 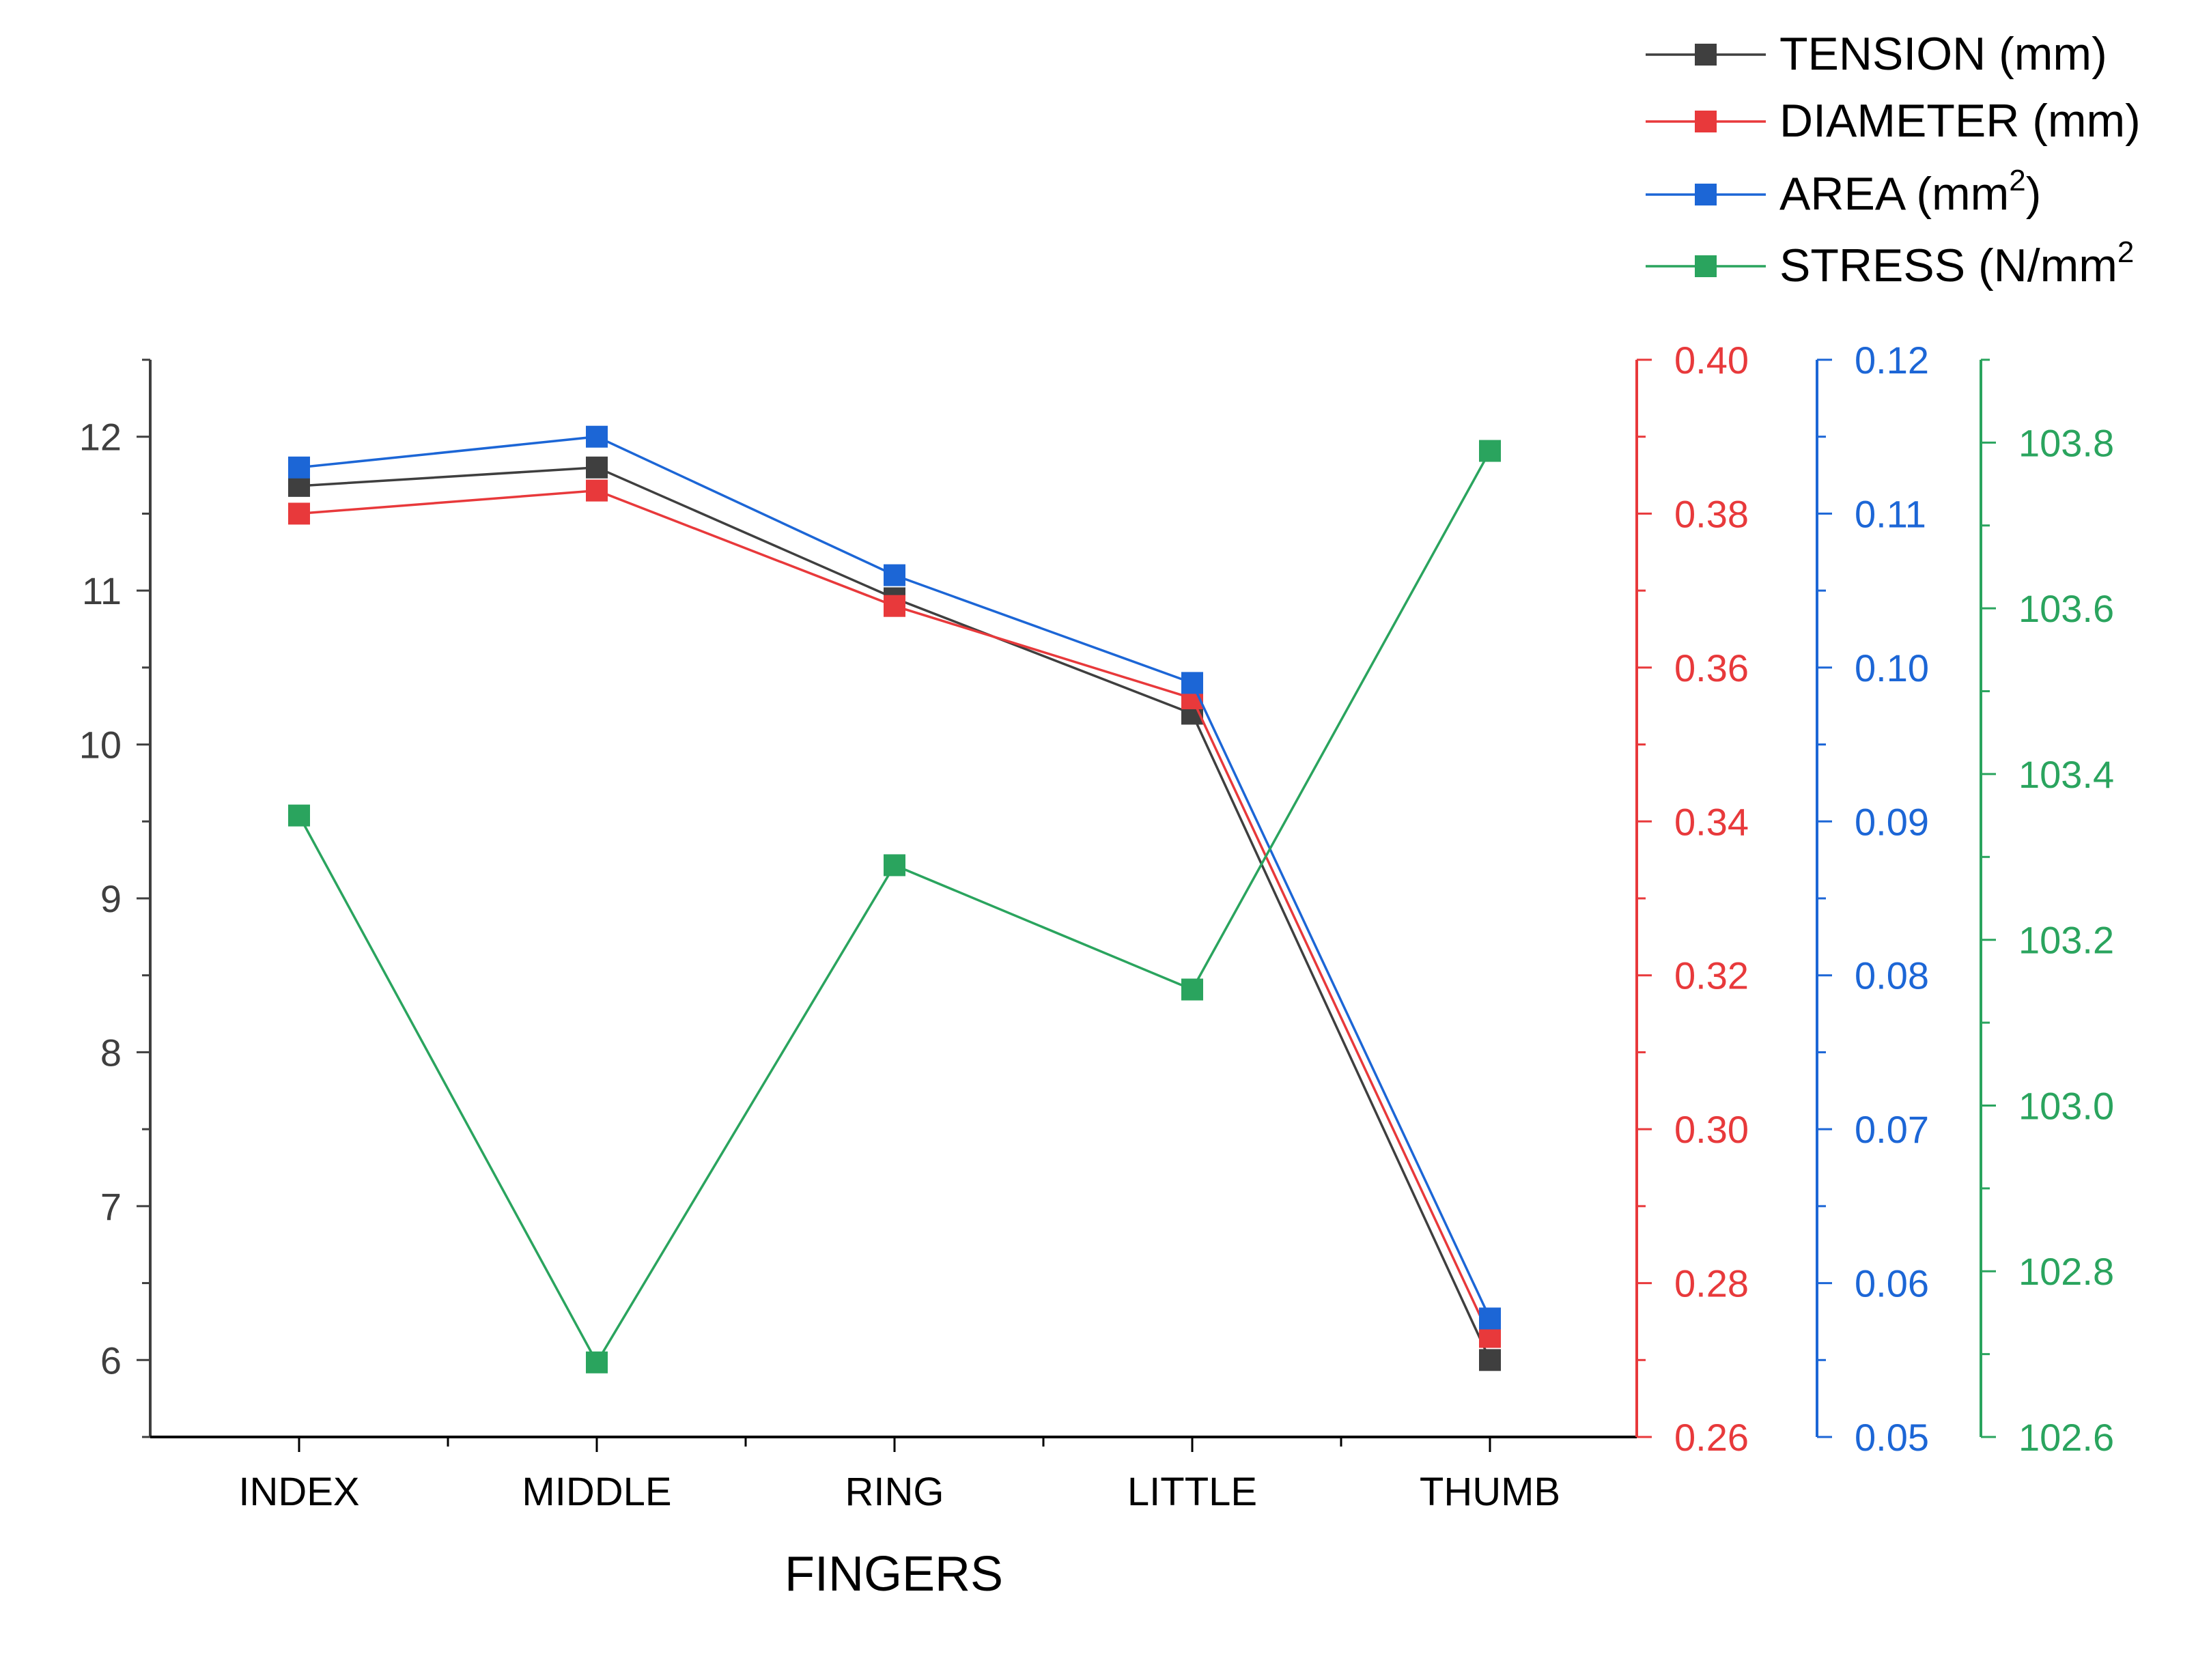 I want to click on x-axis-tick-label: RING, so click(x=895, y=1492).